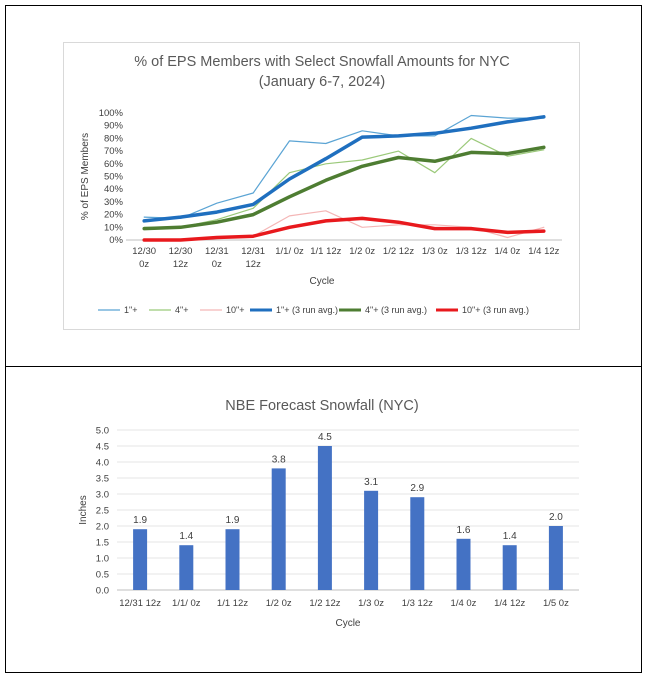 The image size is (648, 679). What do you see at coordinates (114, 151) in the screenshot?
I see `y-tick-label: 70%` at bounding box center [114, 151].